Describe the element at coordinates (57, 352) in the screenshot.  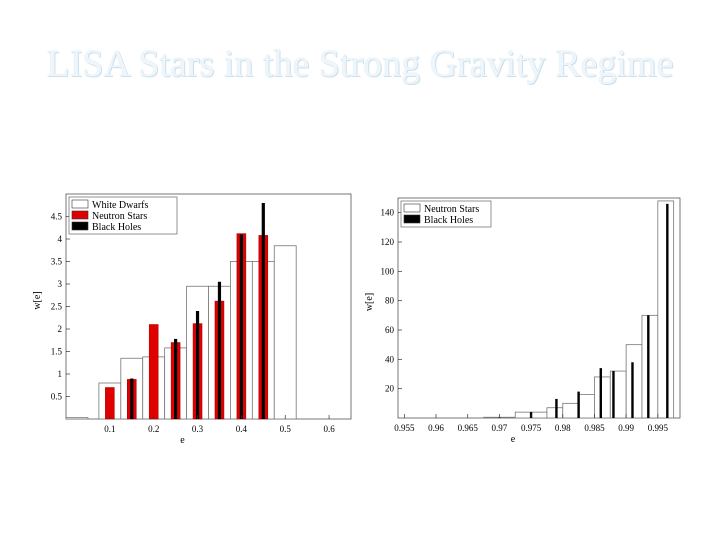
I see `y-tick-label-2: 1.5` at that location.